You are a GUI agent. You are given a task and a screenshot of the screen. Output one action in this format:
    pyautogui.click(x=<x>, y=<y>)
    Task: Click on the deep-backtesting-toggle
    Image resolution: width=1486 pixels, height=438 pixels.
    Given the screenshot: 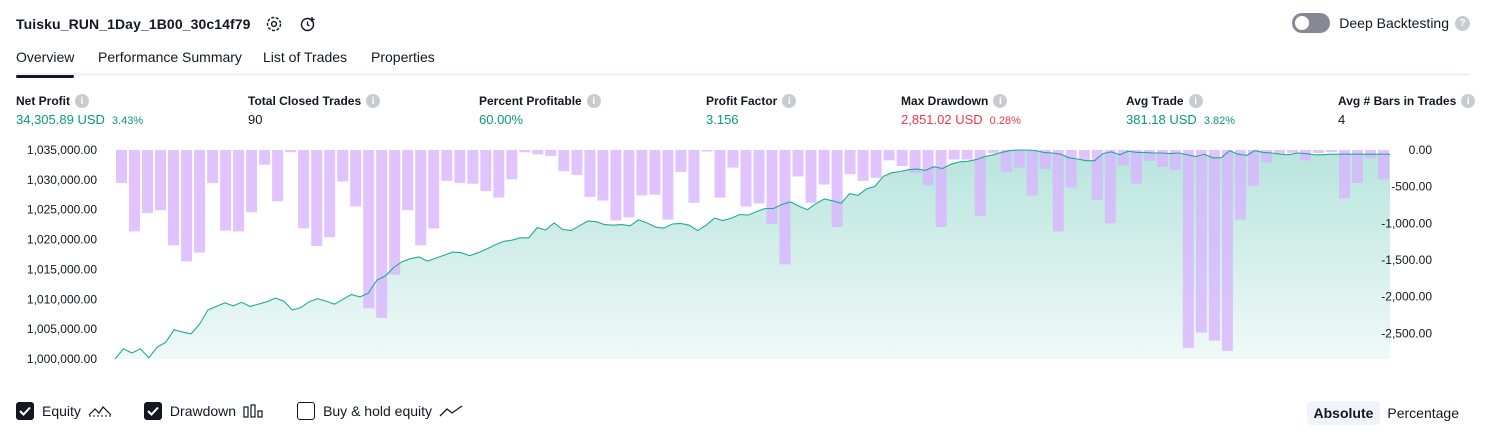 What is the action you would take?
    pyautogui.click(x=1311, y=23)
    